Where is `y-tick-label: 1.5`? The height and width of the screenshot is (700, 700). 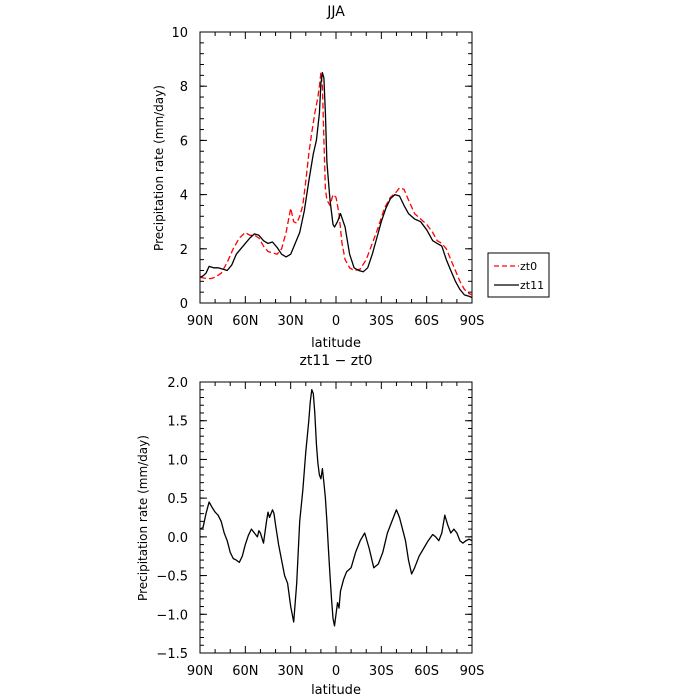 y-tick-label: 1.5 is located at coordinates (177, 422).